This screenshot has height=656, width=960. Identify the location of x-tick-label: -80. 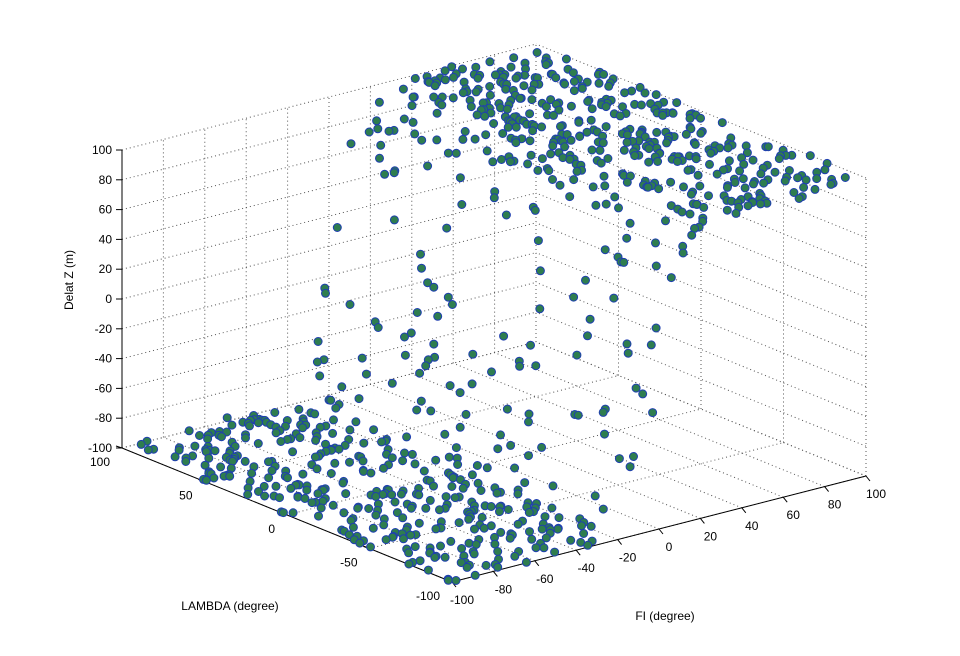
(504, 589).